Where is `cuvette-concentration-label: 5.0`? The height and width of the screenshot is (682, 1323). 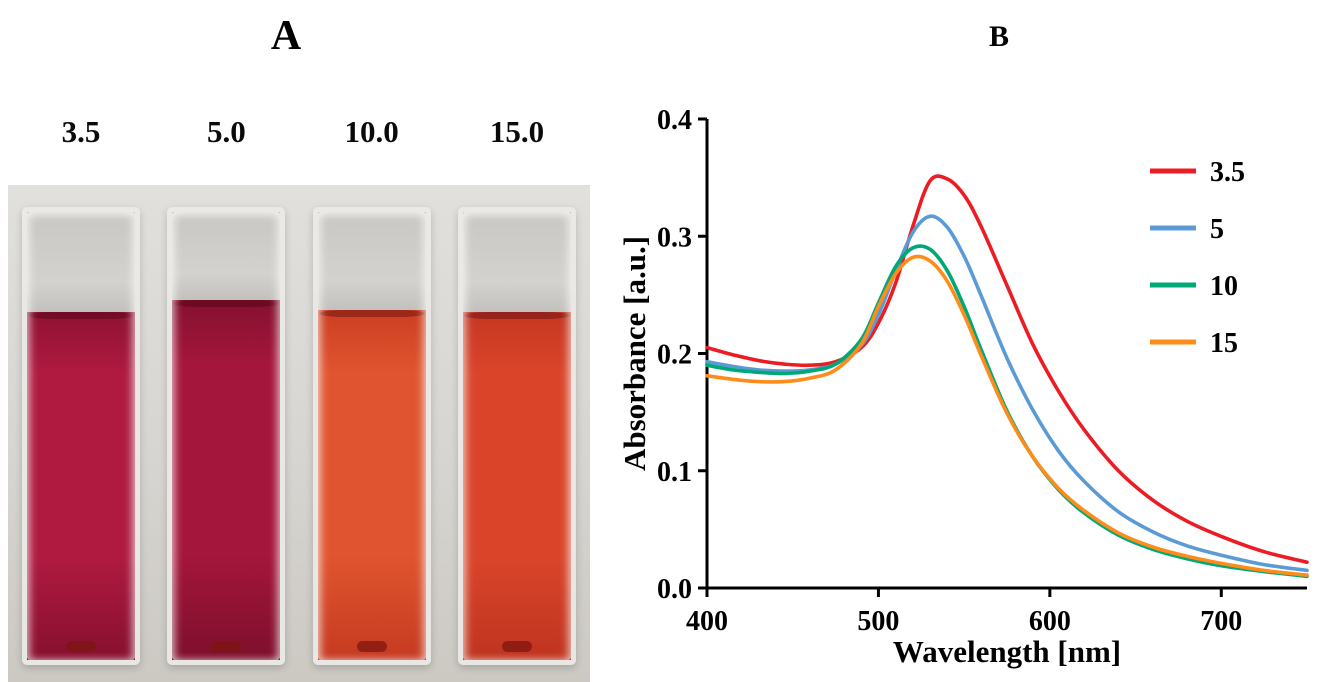 cuvette-concentration-label: 5.0 is located at coordinates (226, 131).